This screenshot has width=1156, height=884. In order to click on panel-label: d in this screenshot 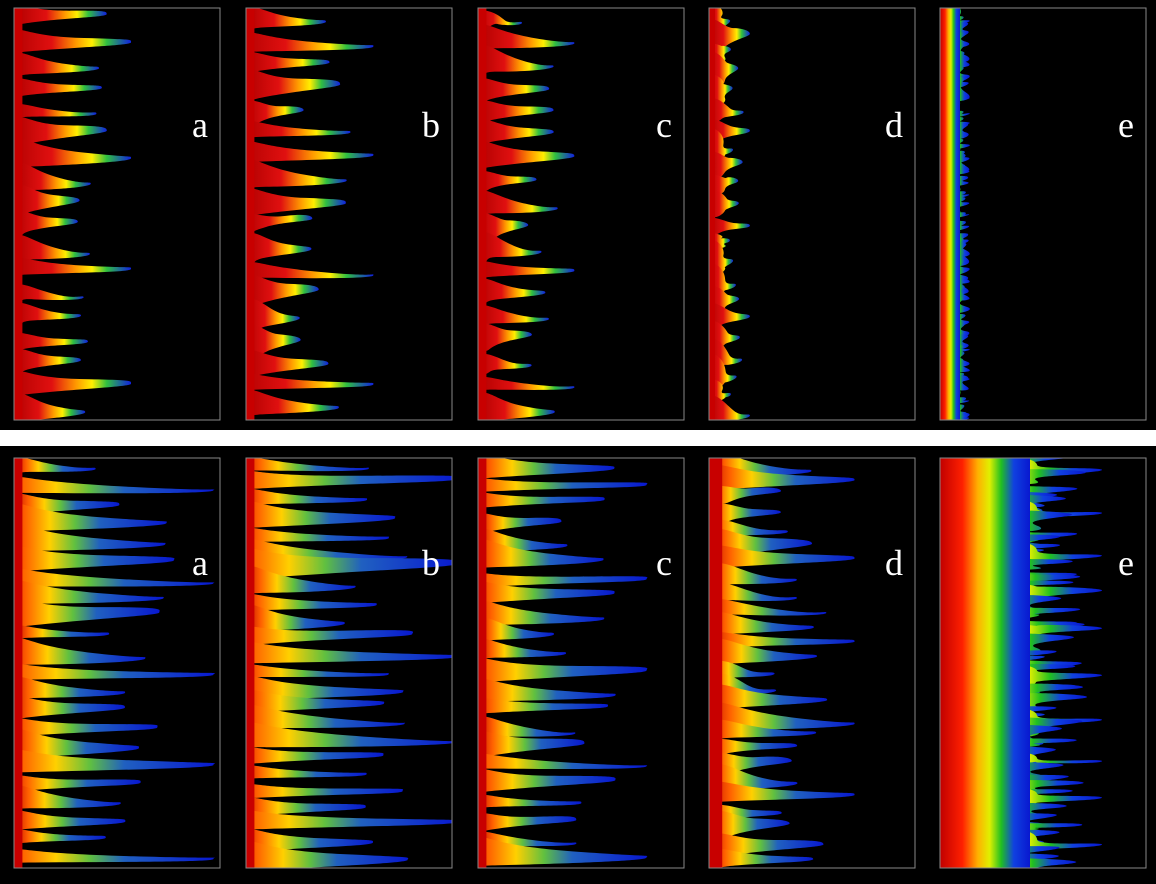, I will do `click(894, 563)`.